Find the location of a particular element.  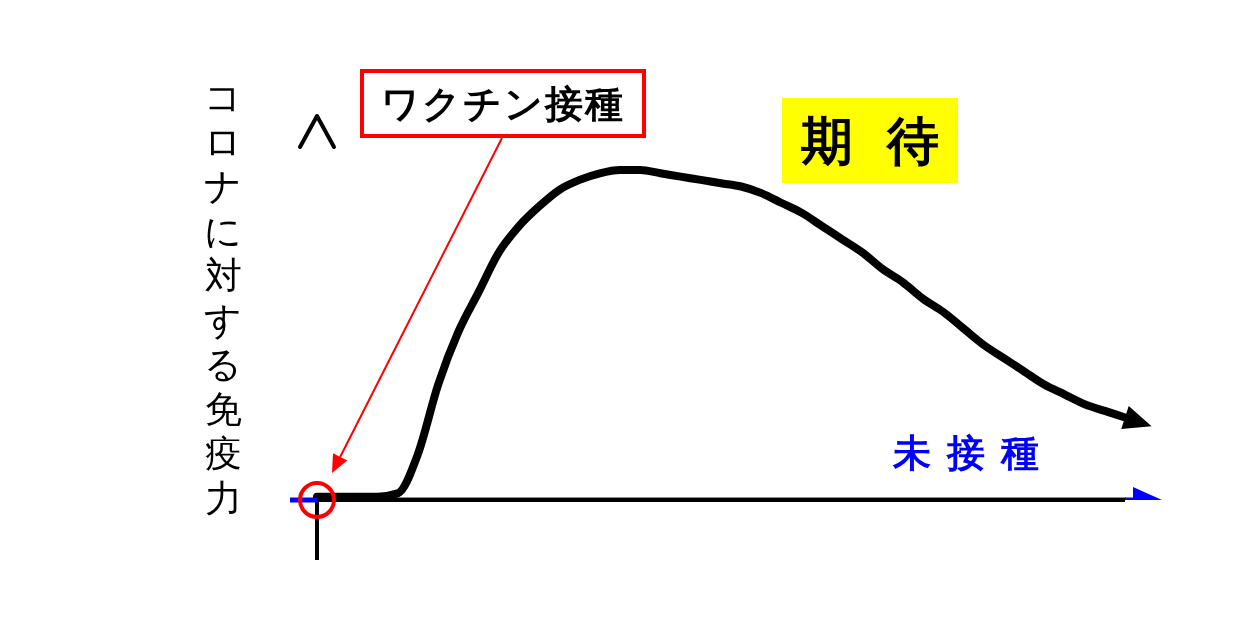

text: コロナに対する免疫力 is located at coordinates (223, 298).